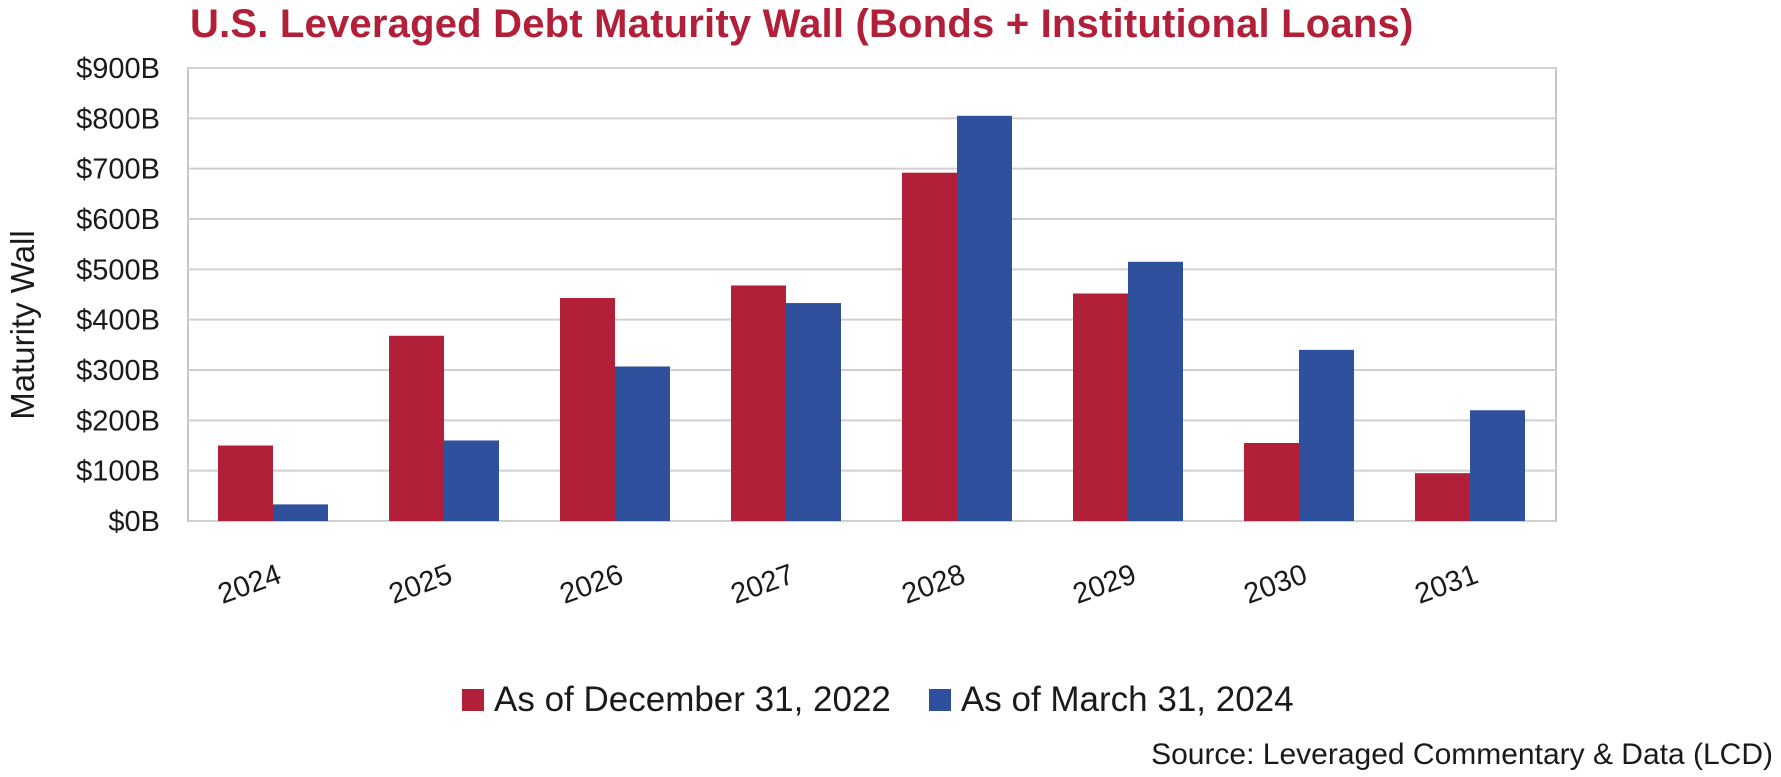 The width and height of the screenshot is (1781, 777). Describe the element at coordinates (118, 371) in the screenshot. I see `y-tick-label: $300B` at that location.